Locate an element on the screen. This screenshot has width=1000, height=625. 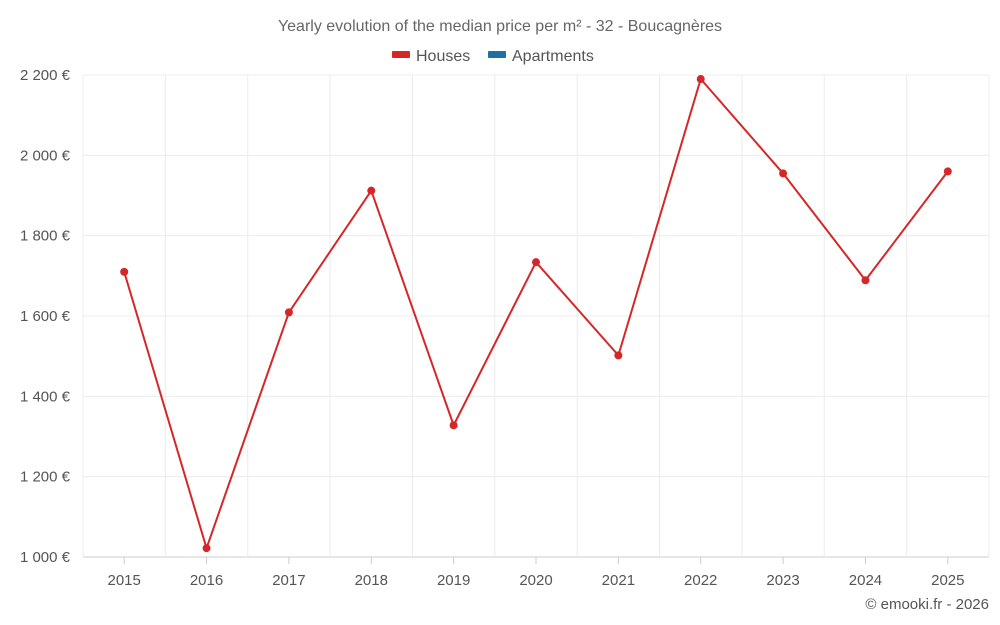
legend-swatch-houses is located at coordinates (401, 54).